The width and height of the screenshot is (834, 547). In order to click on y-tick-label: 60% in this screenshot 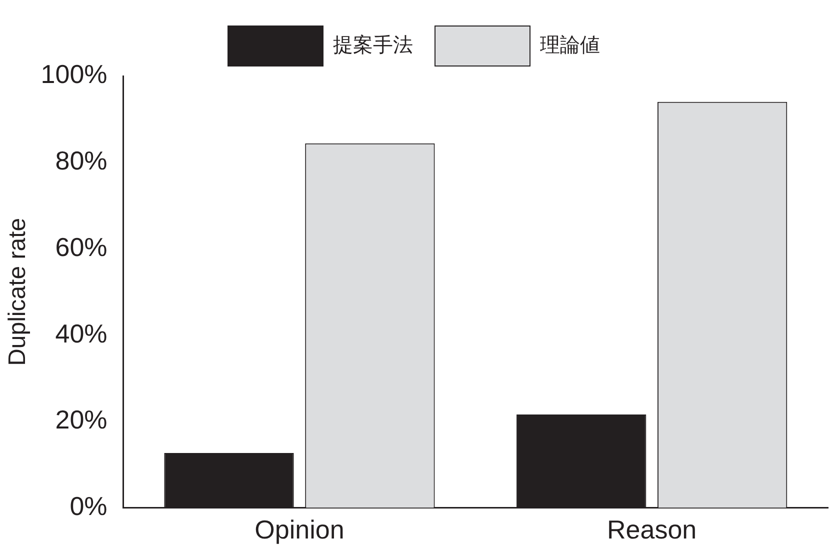, I will do `click(81, 247)`.